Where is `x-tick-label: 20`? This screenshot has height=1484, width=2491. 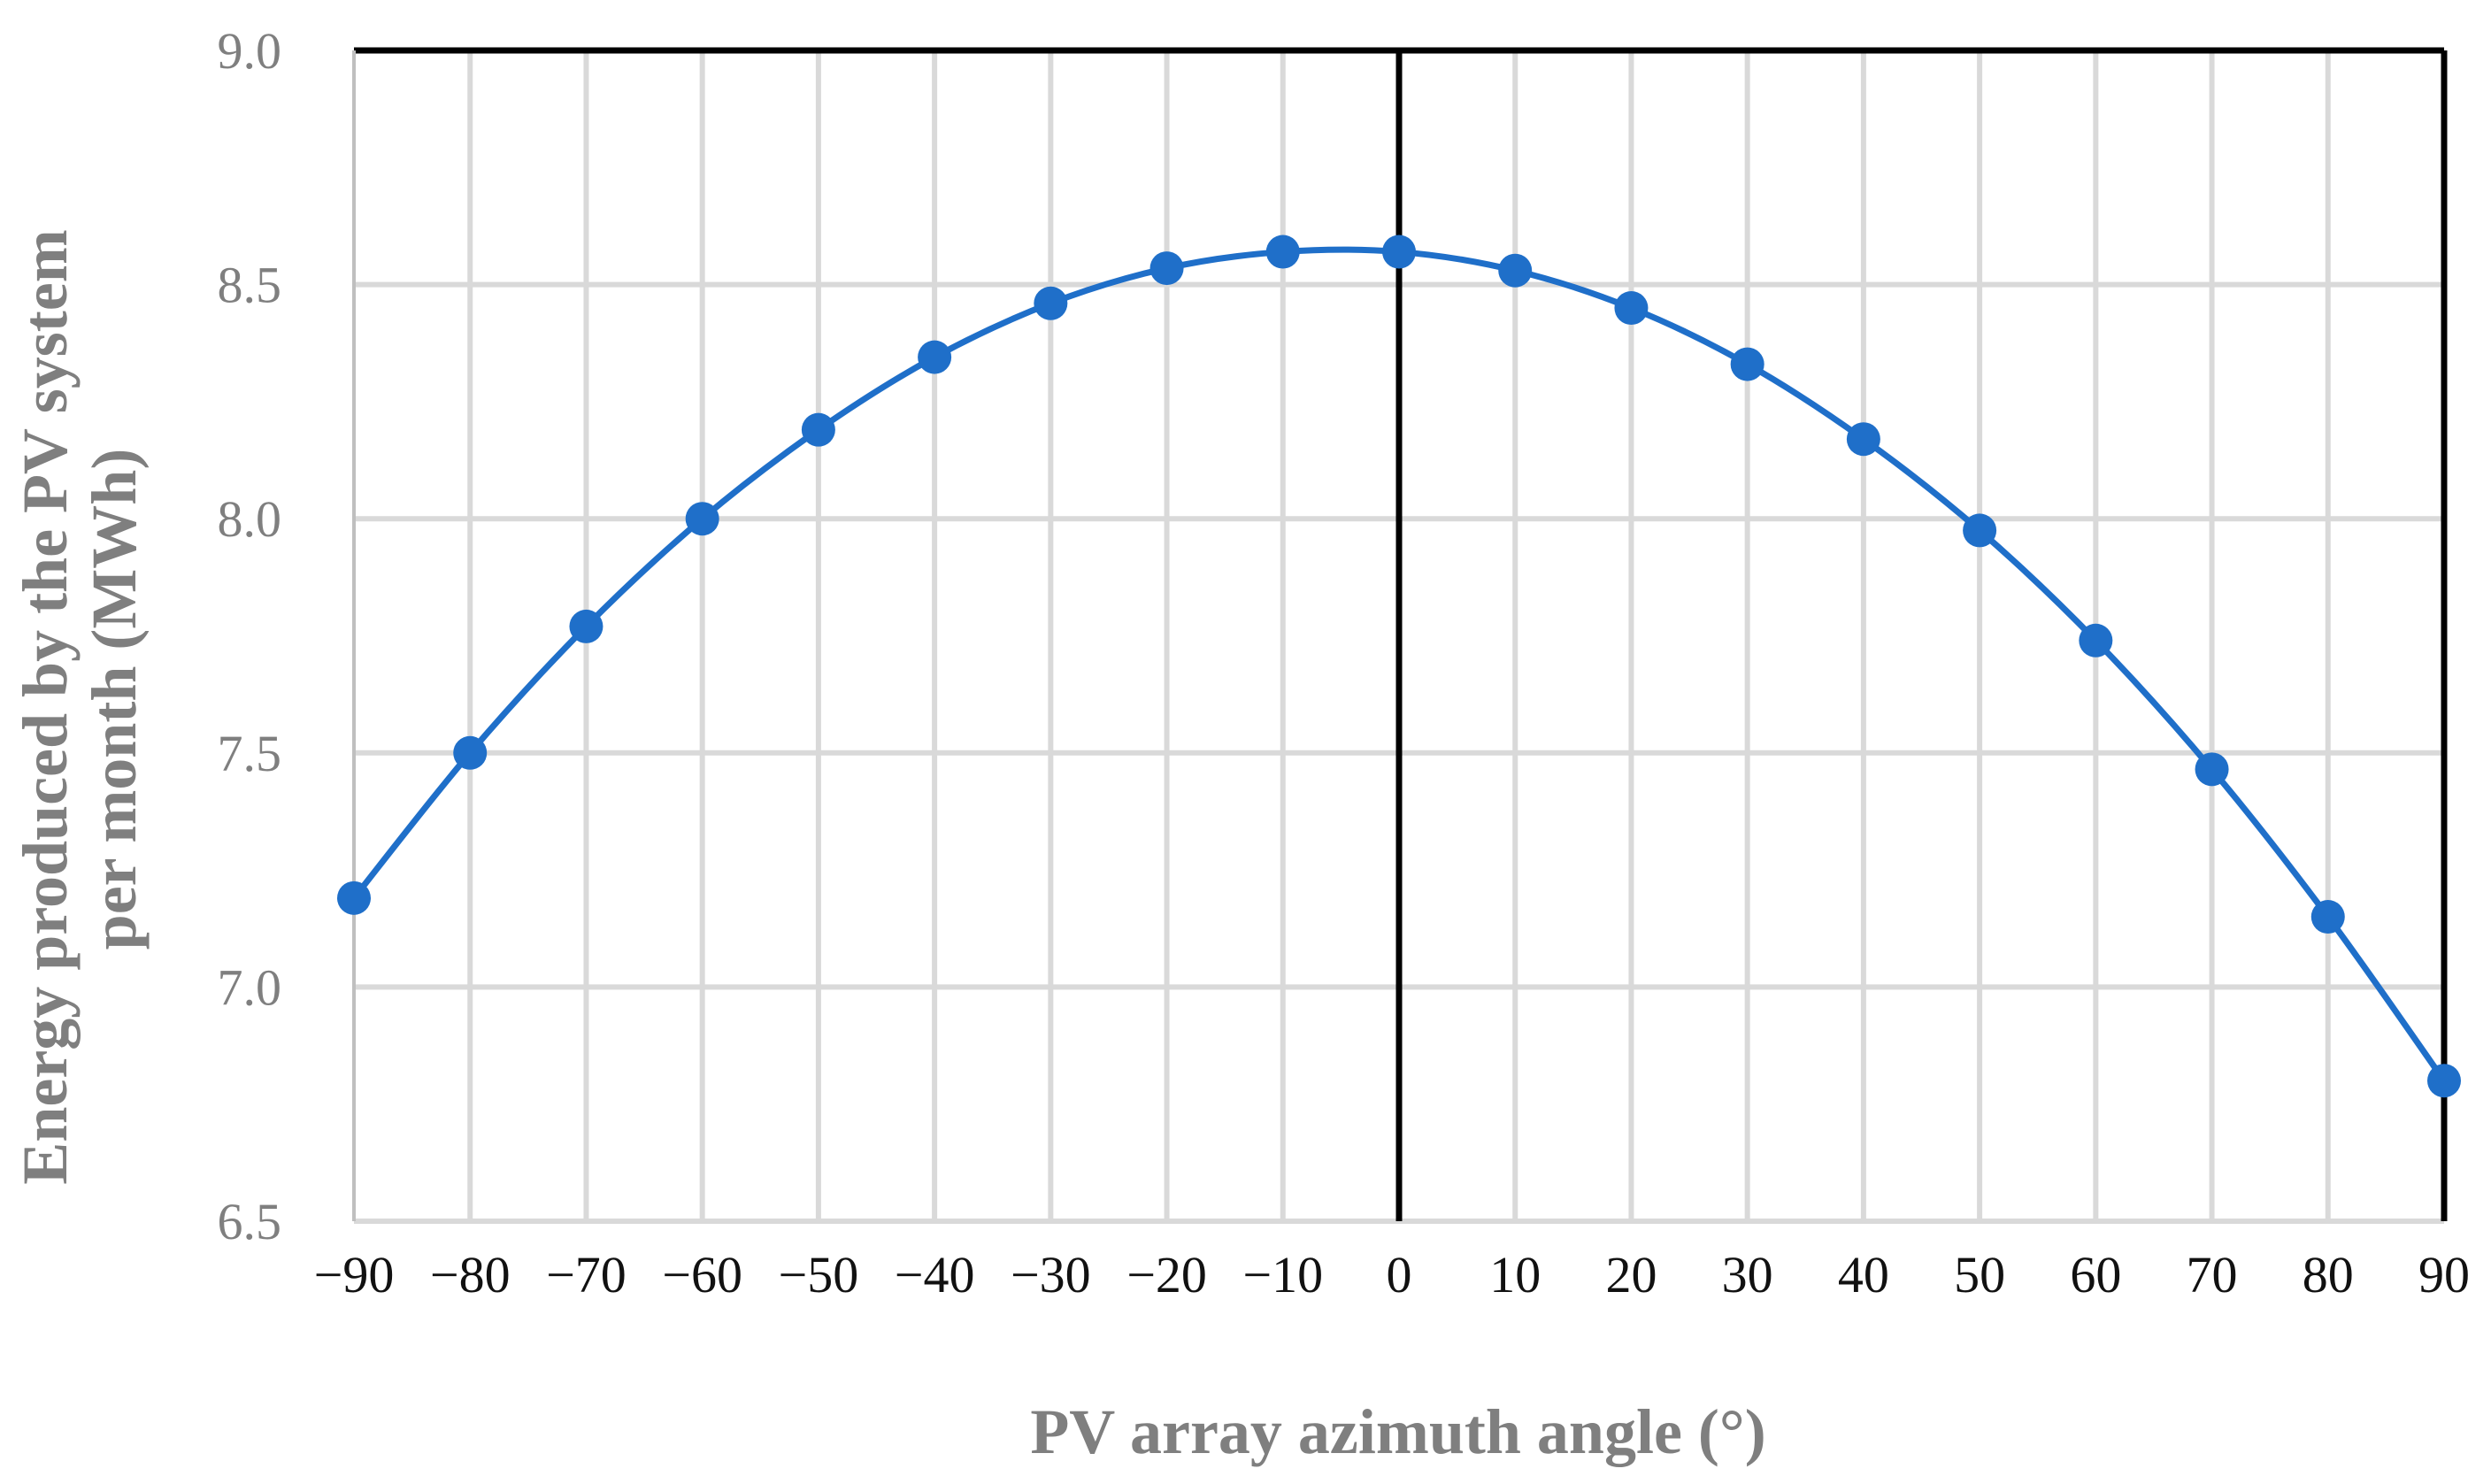
x-tick-label: 20 is located at coordinates (1631, 1274).